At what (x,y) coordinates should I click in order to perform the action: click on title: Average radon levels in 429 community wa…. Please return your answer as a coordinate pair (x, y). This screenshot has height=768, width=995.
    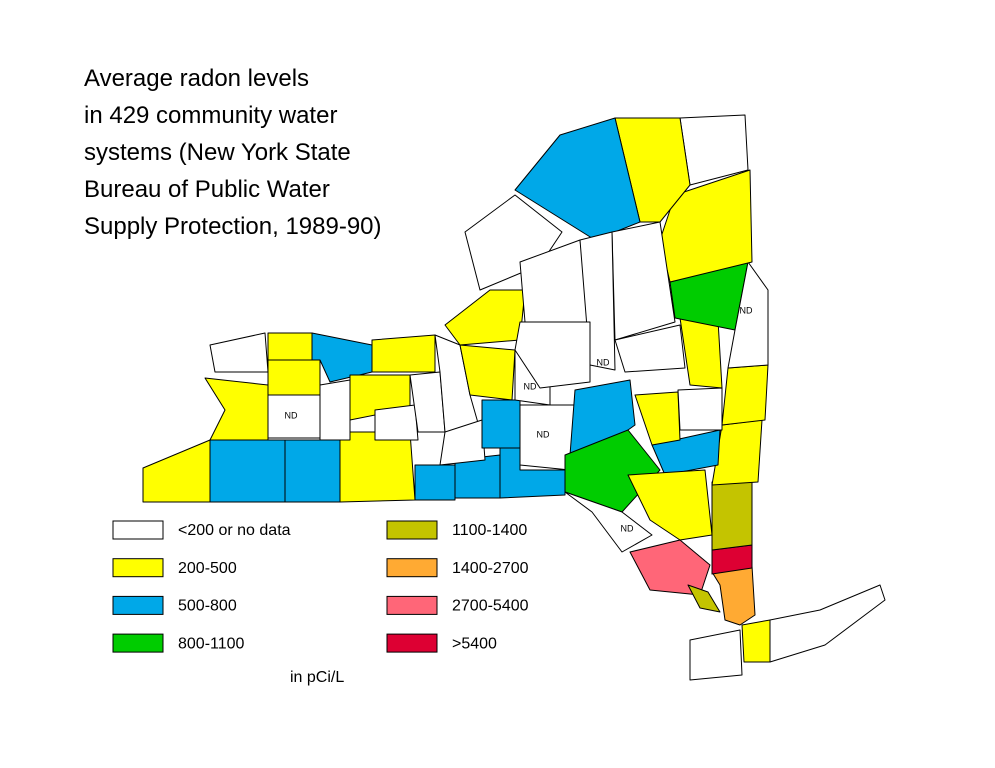
    Looking at the image, I should click on (233, 152).